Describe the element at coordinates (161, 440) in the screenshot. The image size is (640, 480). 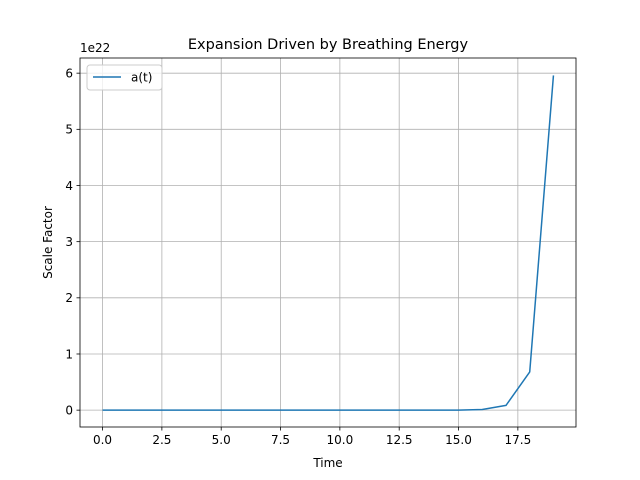
I see `x-tick-label: 2.5` at that location.